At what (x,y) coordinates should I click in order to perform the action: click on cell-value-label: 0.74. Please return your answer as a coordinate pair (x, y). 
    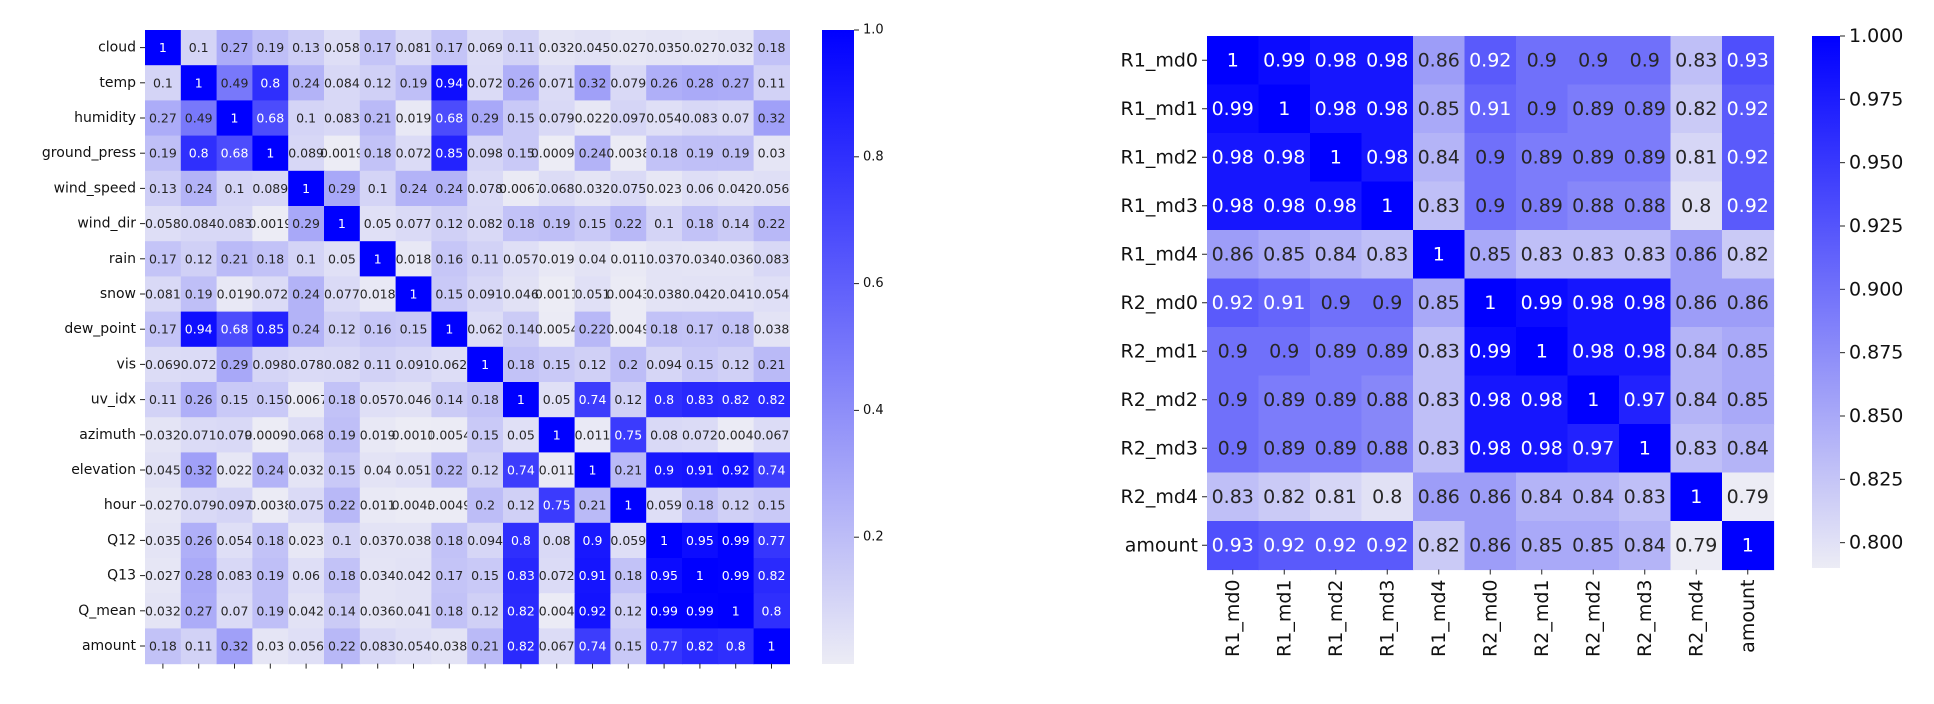
    Looking at the image, I should click on (772, 470).